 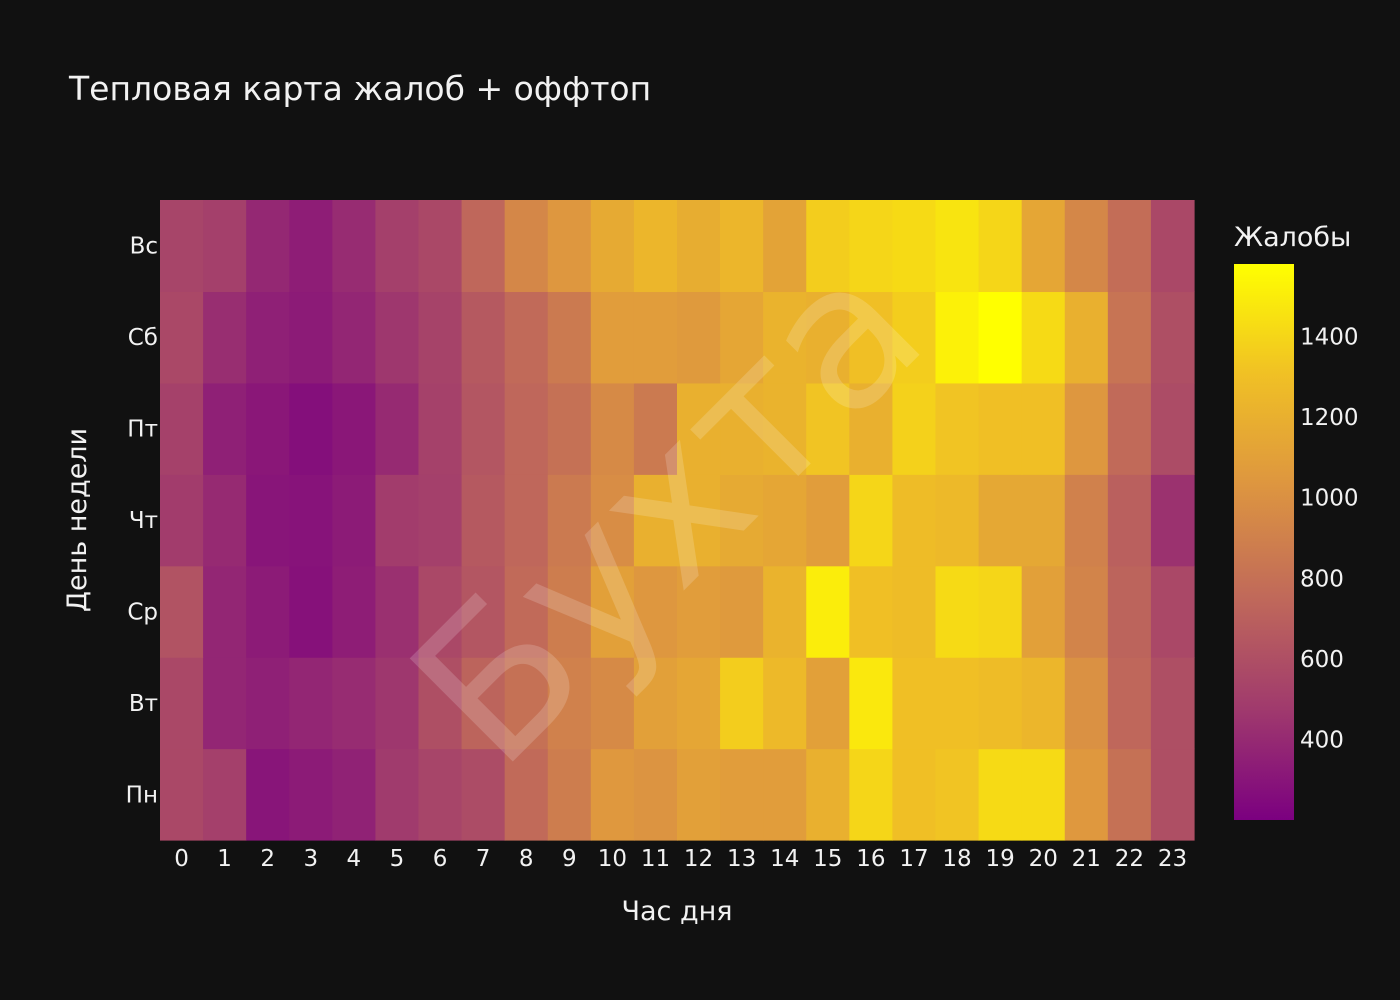 I want to click on heatmap-cell-Чт-22, so click(x=1129, y=520).